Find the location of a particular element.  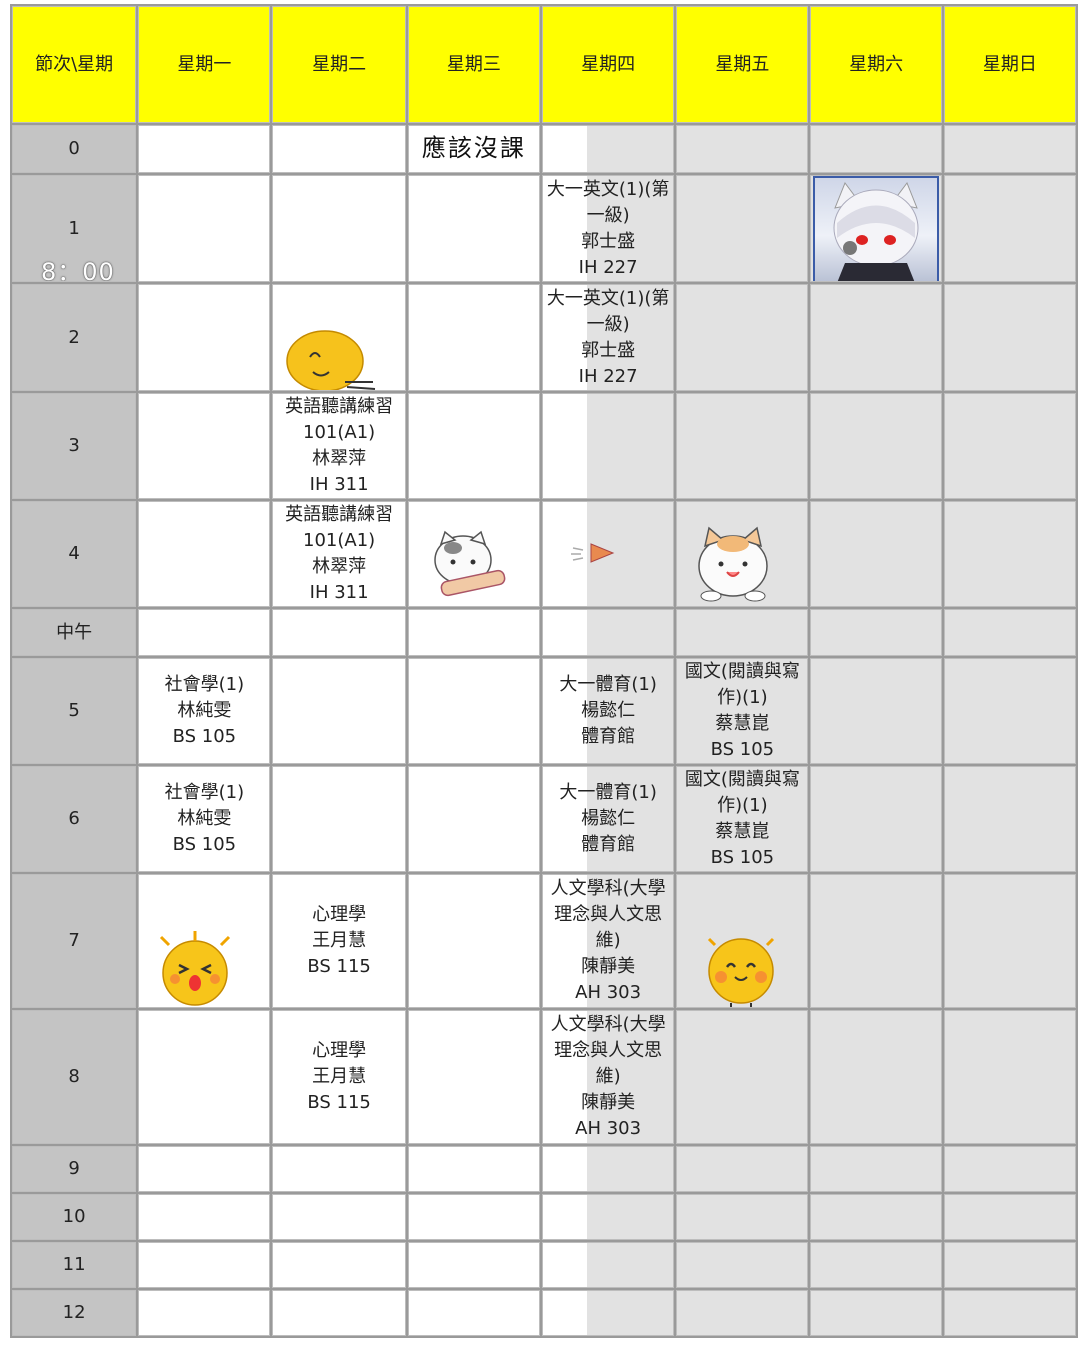

anime-girl-avatar is located at coordinates (876, 228).